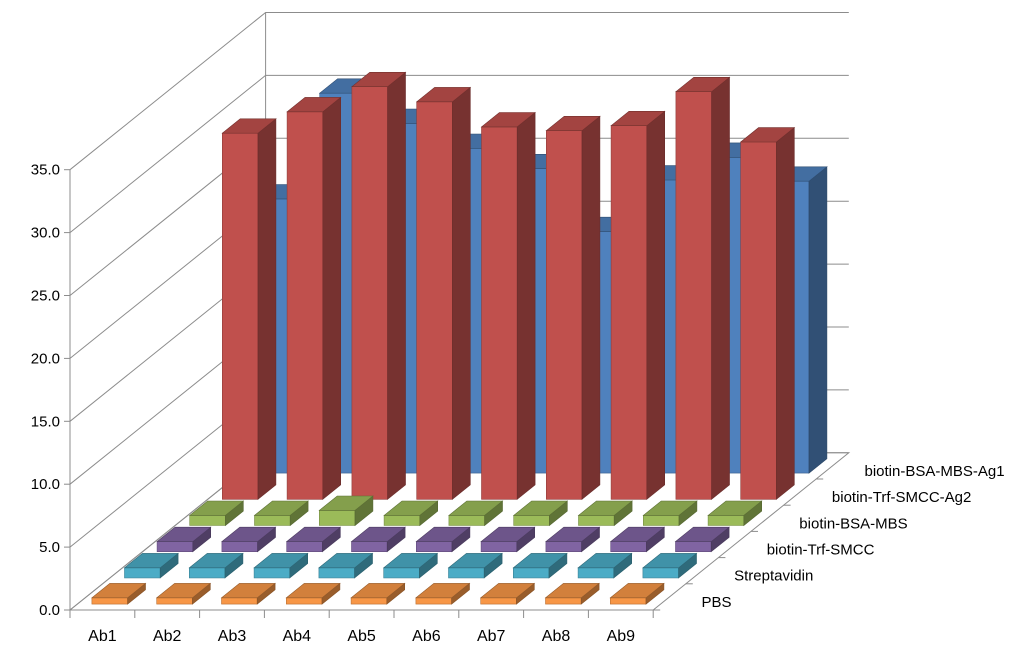 The image size is (1024, 655). What do you see at coordinates (717, 602) in the screenshot?
I see `depth-axis-label: PBS` at bounding box center [717, 602].